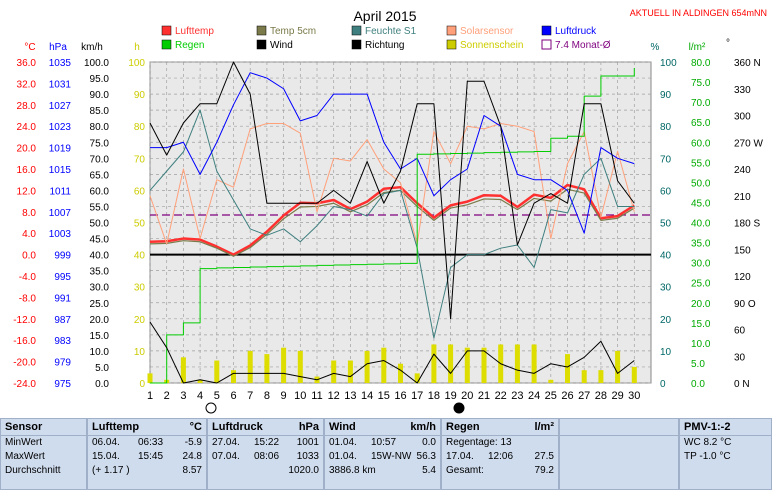  I want to click on rain-tick-label: 50.0, so click(701, 183).